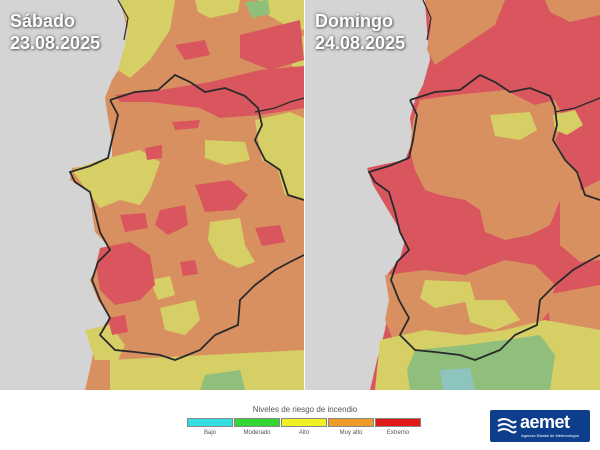  I want to click on sunday-date-label: Domingo 24.08.2025, so click(360, 32).